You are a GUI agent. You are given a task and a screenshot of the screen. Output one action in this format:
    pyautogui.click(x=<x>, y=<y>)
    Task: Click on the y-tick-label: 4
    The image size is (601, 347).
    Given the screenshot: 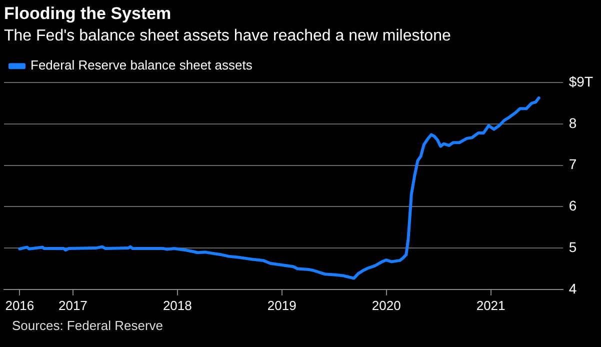 What is the action you would take?
    pyautogui.click(x=572, y=288)
    